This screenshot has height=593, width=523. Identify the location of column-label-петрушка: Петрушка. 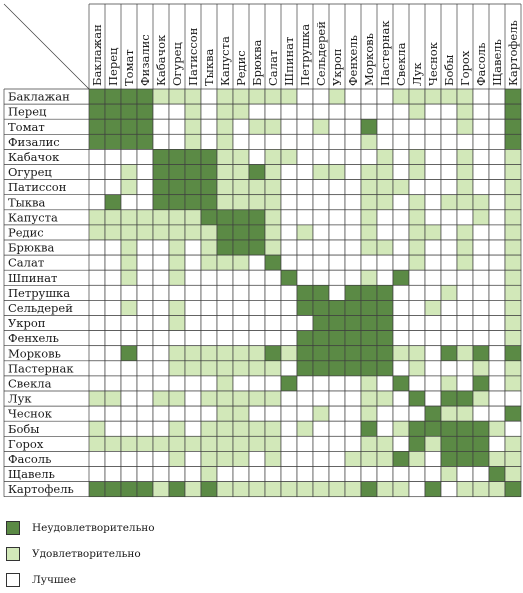
(305, 55).